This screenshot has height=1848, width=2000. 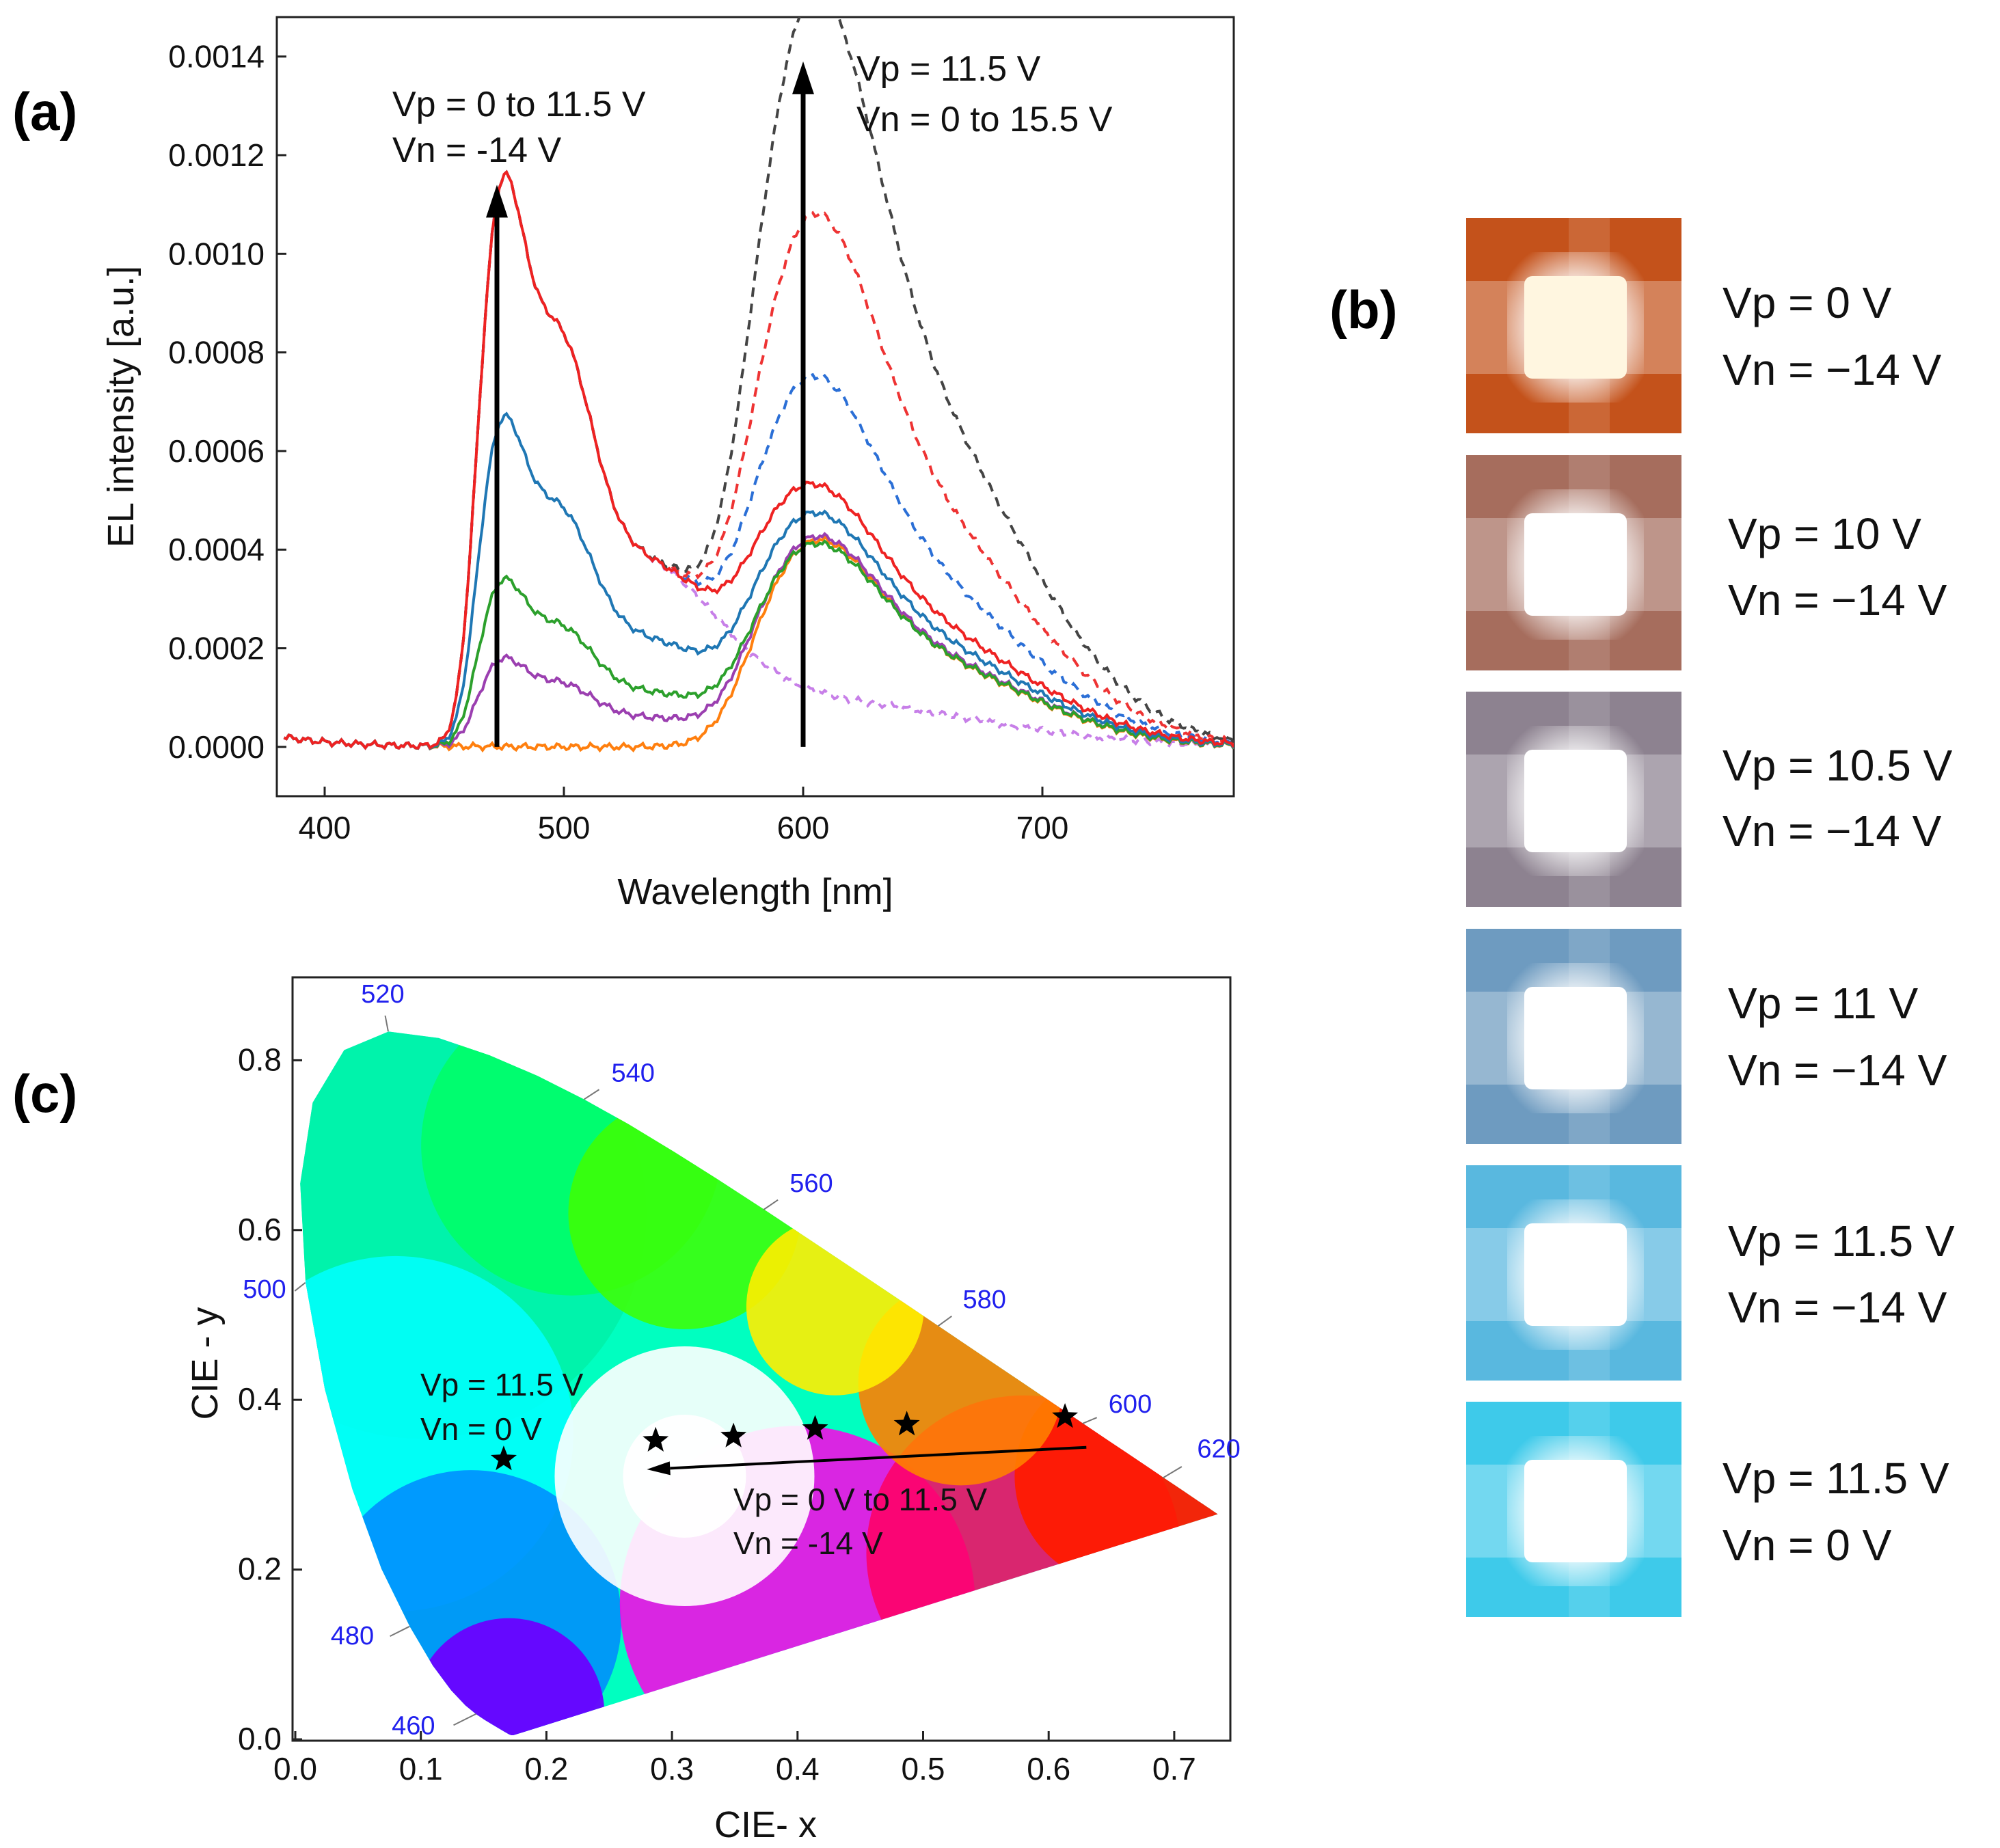 I want to click on panel-a-annotation-left-vp: Vp = 0 to 11.5 V, so click(x=519, y=104).